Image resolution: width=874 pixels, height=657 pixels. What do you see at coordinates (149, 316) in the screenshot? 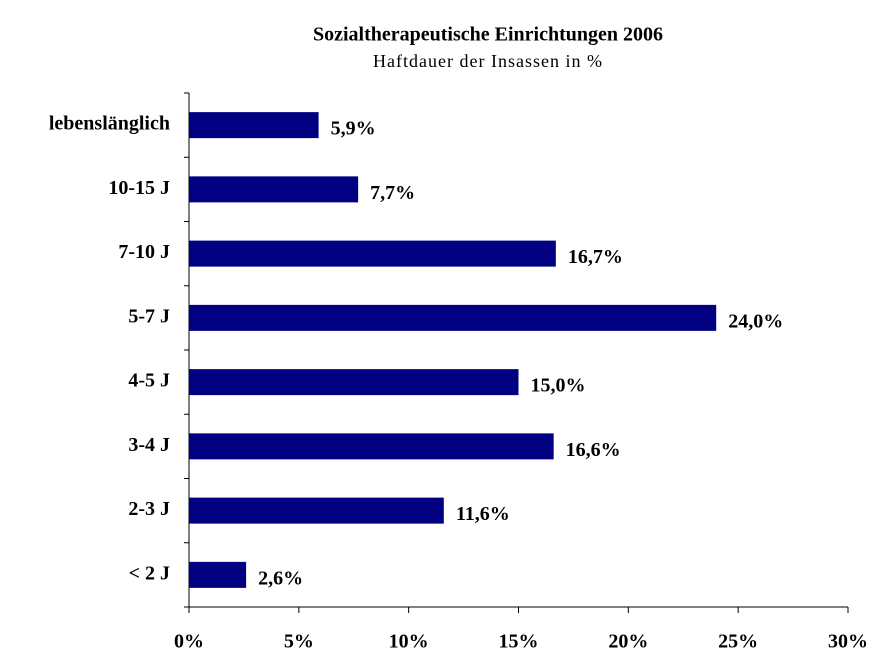
I see `y-tick-label: 5-7 J` at bounding box center [149, 316].